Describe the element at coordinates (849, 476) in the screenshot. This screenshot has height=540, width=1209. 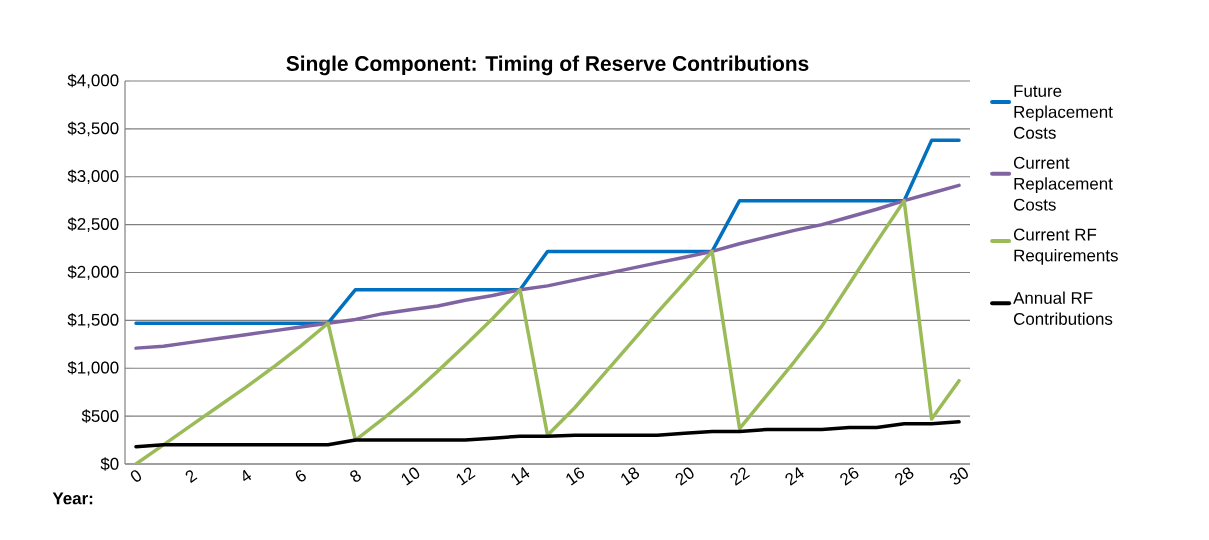
I see `x-tick-label: 26` at that location.